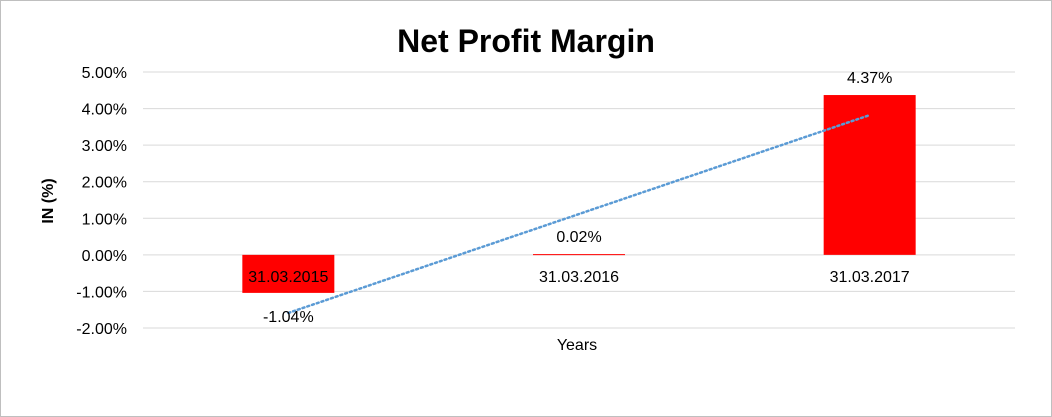  Describe the element at coordinates (101, 329) in the screenshot. I see `y-tick-label: -2.00%` at that location.